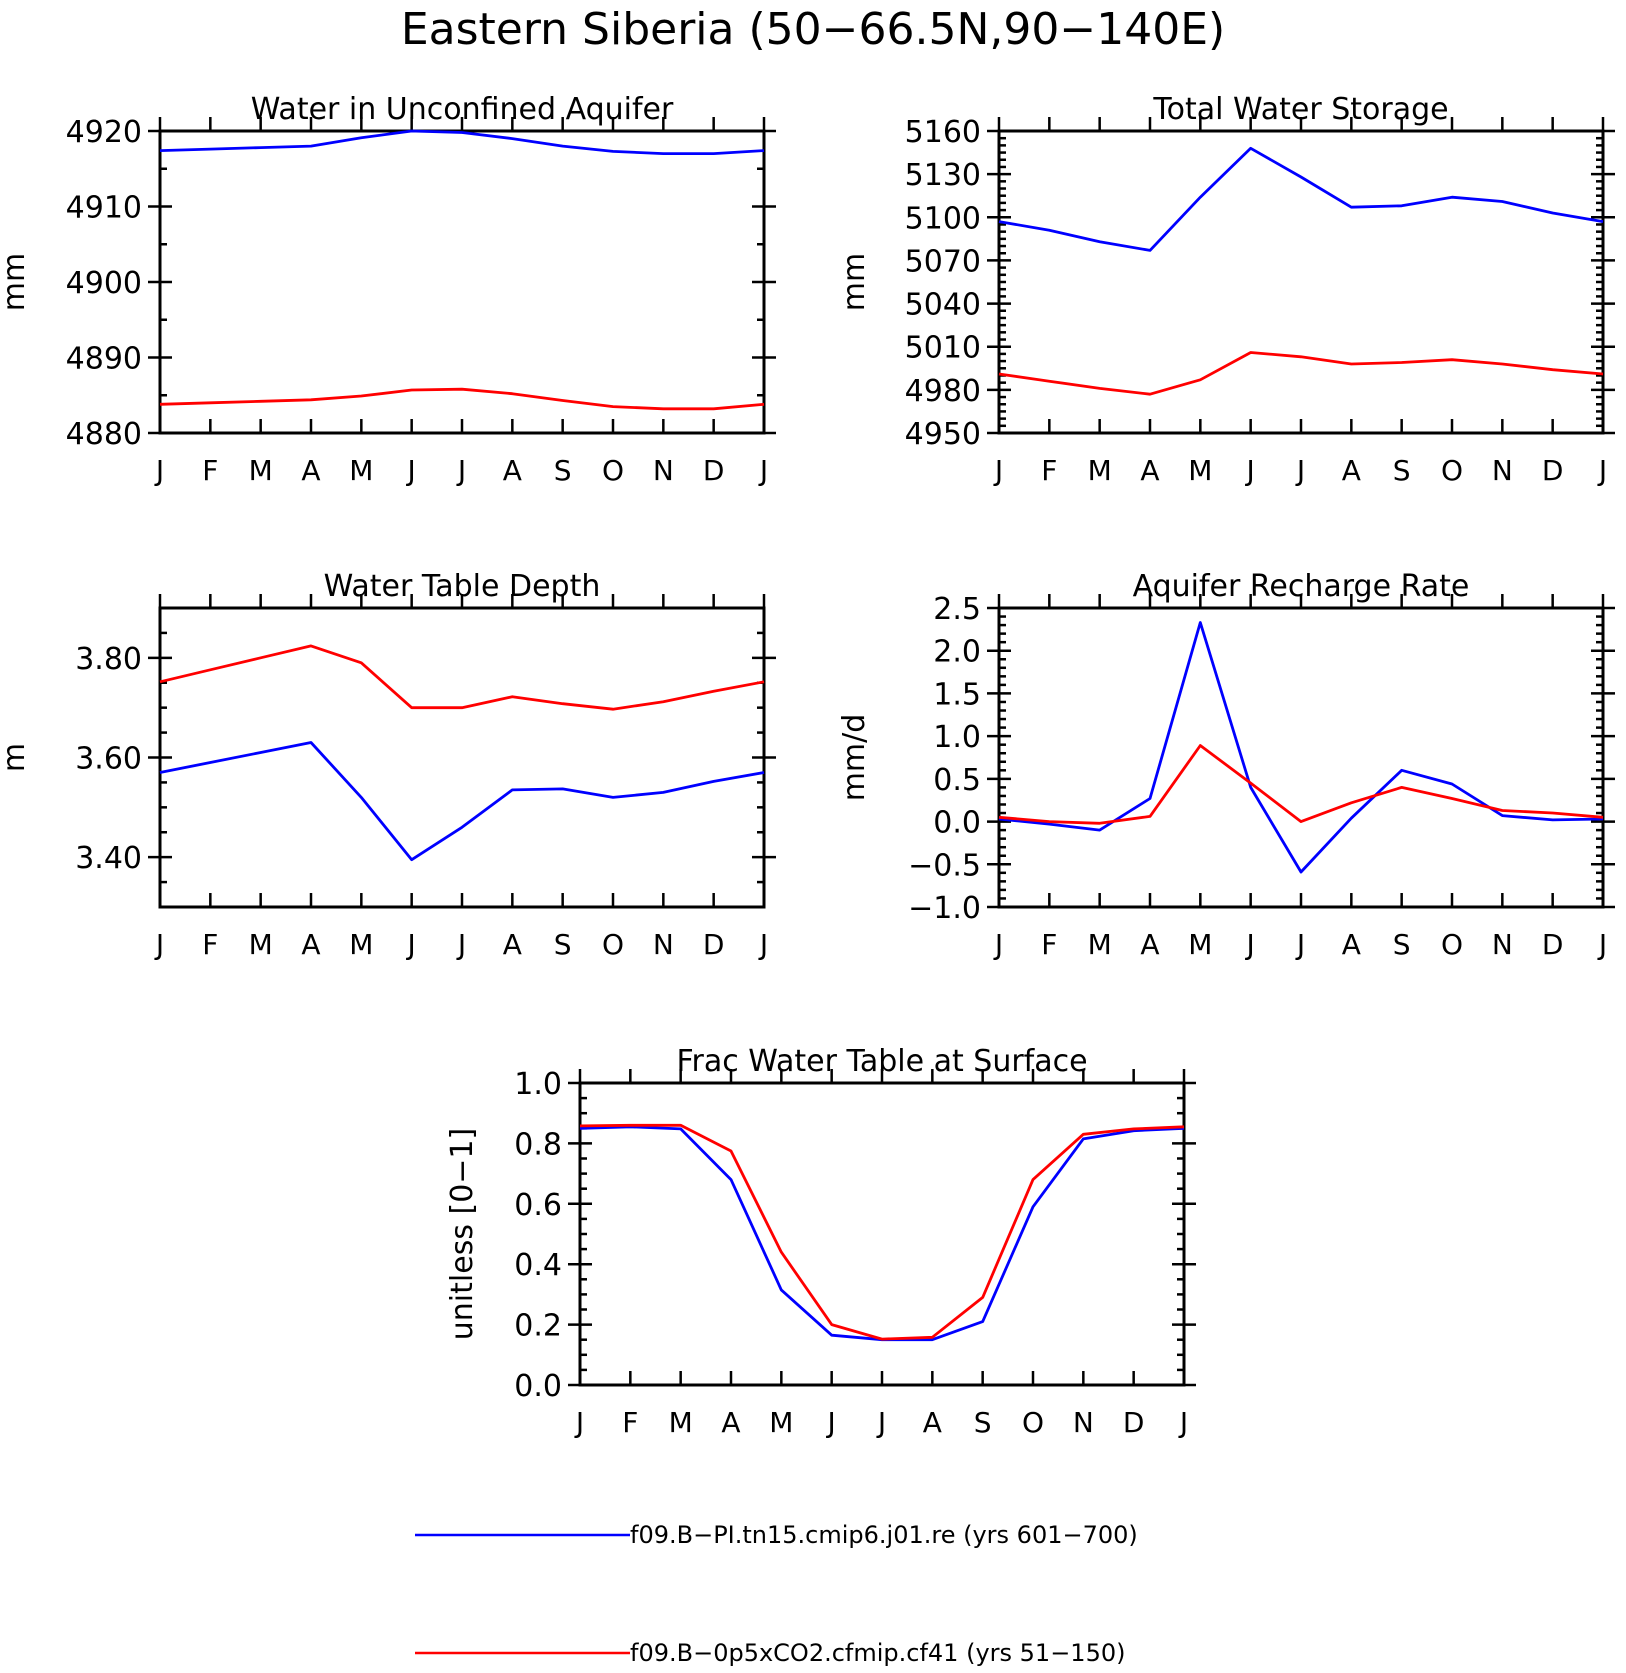 Image resolution: width=1626 pixels, height=1673 pixels. What do you see at coordinates (957, 780) in the screenshot?
I see `y-tick-label: 0.5` at bounding box center [957, 780].